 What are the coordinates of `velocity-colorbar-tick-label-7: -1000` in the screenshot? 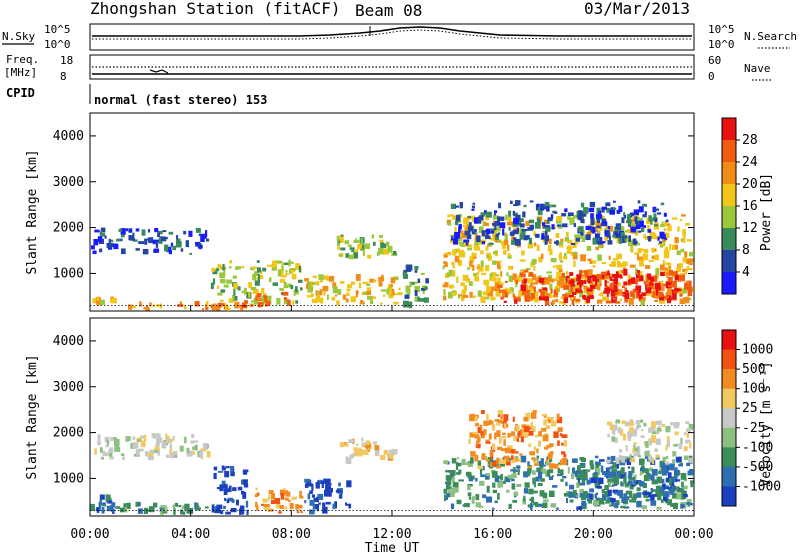 It's located at (761, 486).